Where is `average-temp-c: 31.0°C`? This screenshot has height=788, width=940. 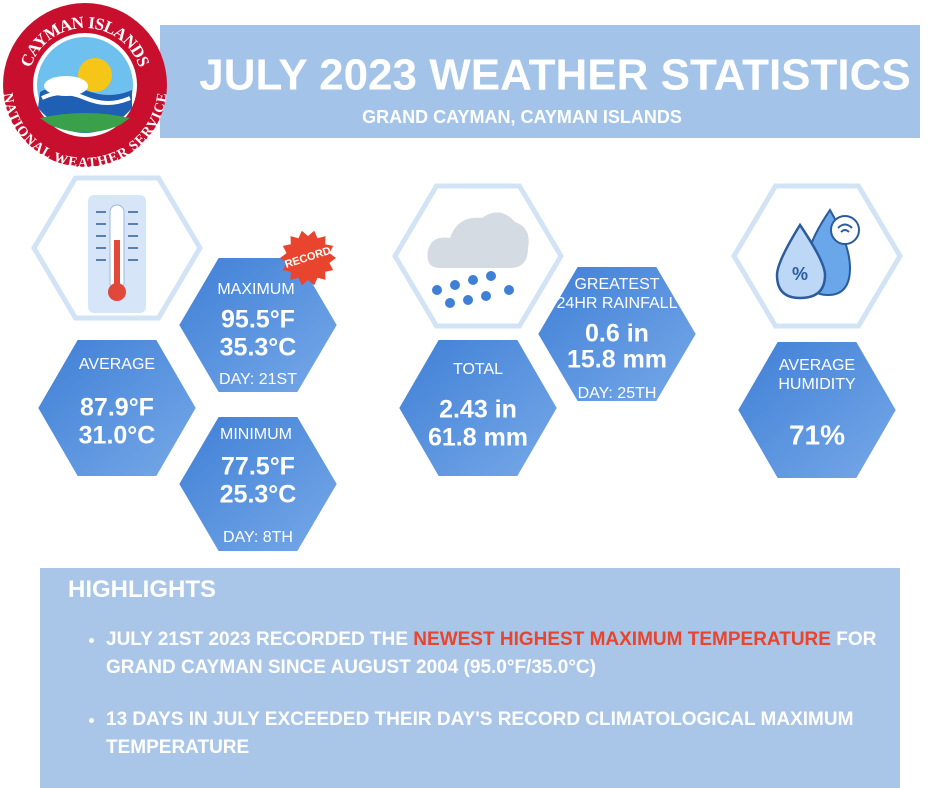 average-temp-c: 31.0°C is located at coordinates (117, 436).